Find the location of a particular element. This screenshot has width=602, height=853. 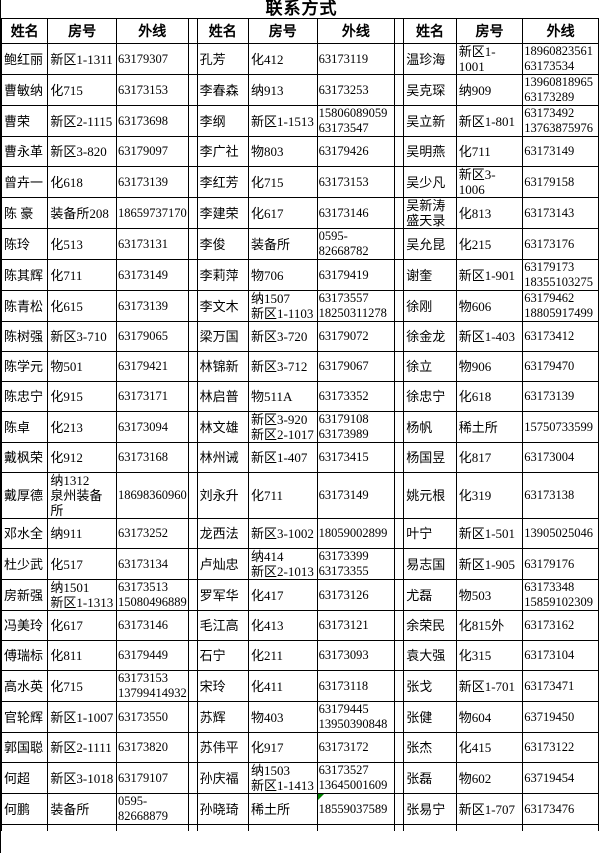

phone-cell: 63173162 is located at coordinates (560, 625).